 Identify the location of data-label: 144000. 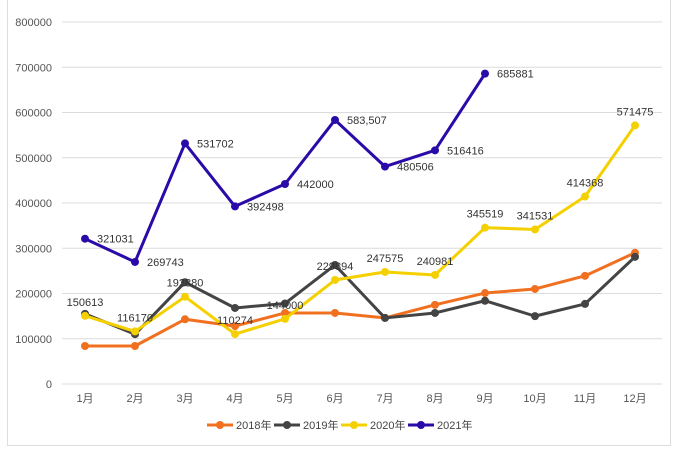
(285, 306).